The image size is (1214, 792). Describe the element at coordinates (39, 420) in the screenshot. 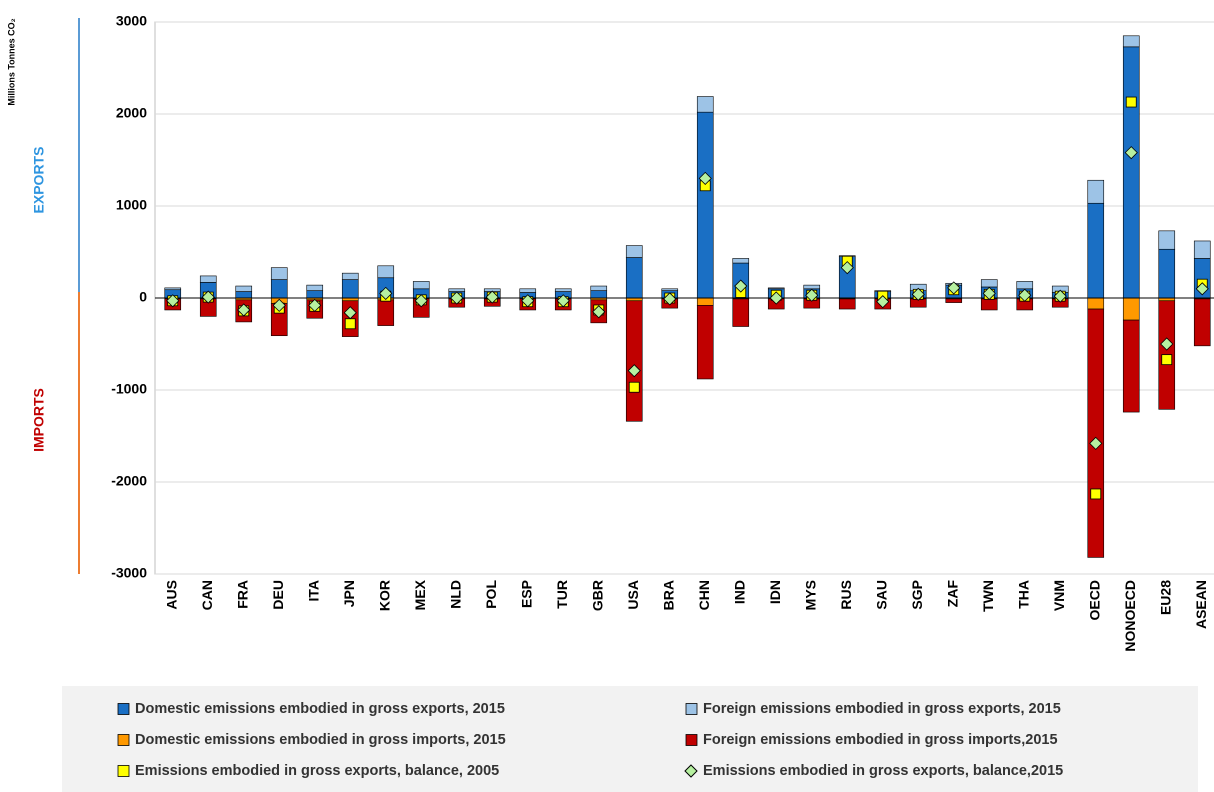

I see `imports-label: IMPORTS` at that location.